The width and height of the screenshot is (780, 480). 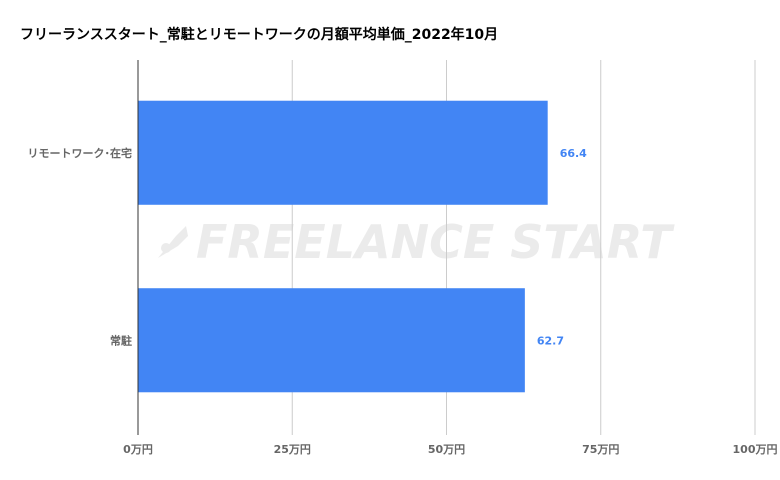 I want to click on x-tick-label: 25万円, so click(x=292, y=449).